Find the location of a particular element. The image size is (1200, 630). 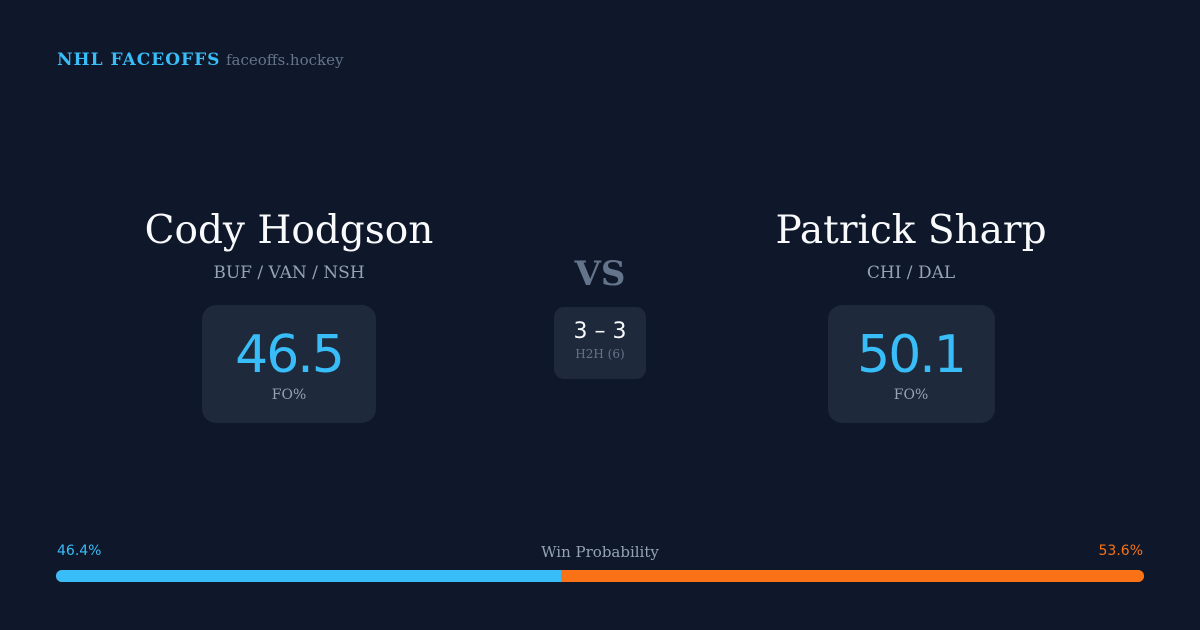

site-domain: faceoffs.hockey is located at coordinates (285, 60).